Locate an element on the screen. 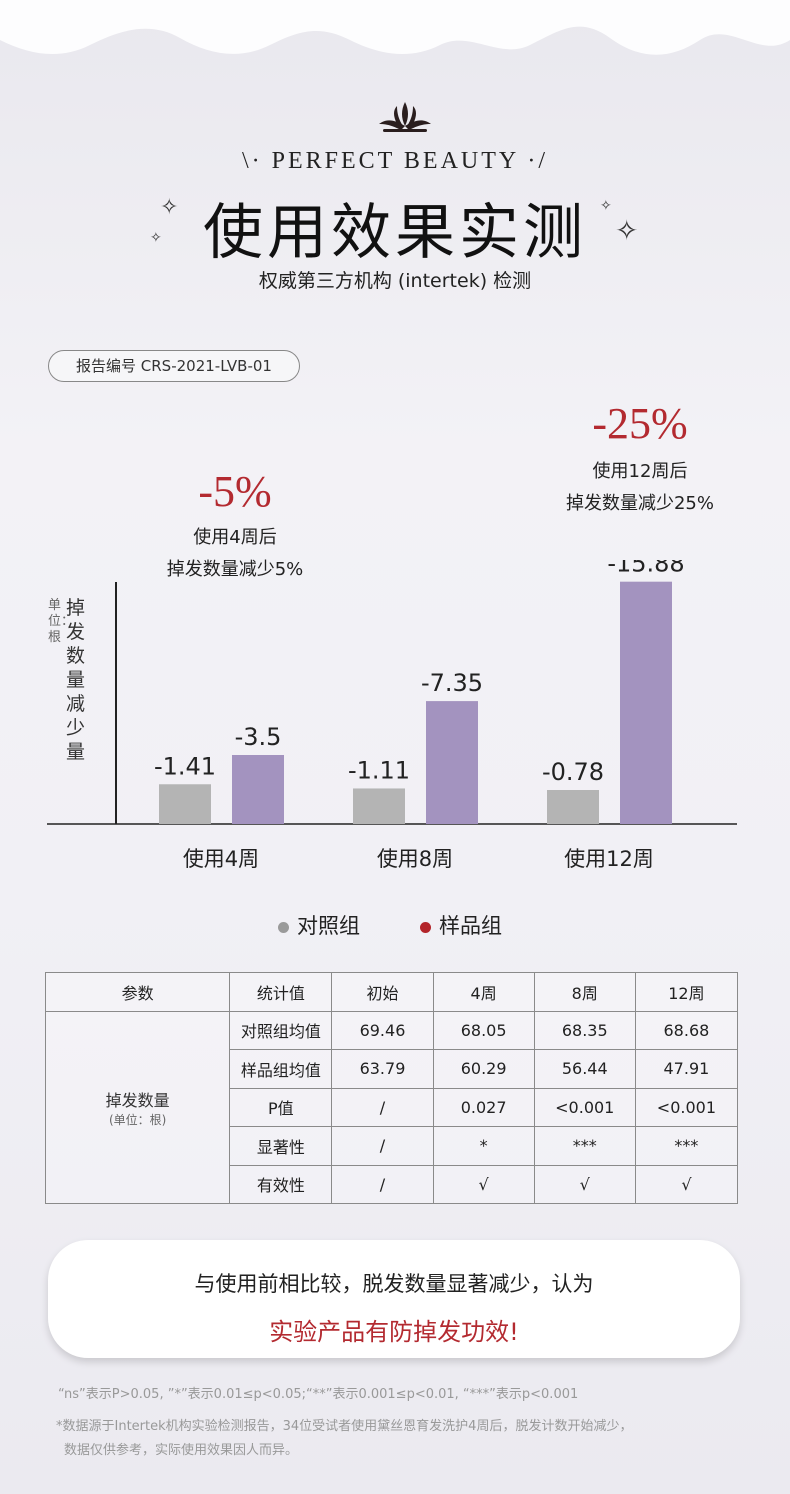 Image resolution: width=790 pixels, height=1494 pixels. callout-line: 掉发数量减少5% is located at coordinates (235, 569).